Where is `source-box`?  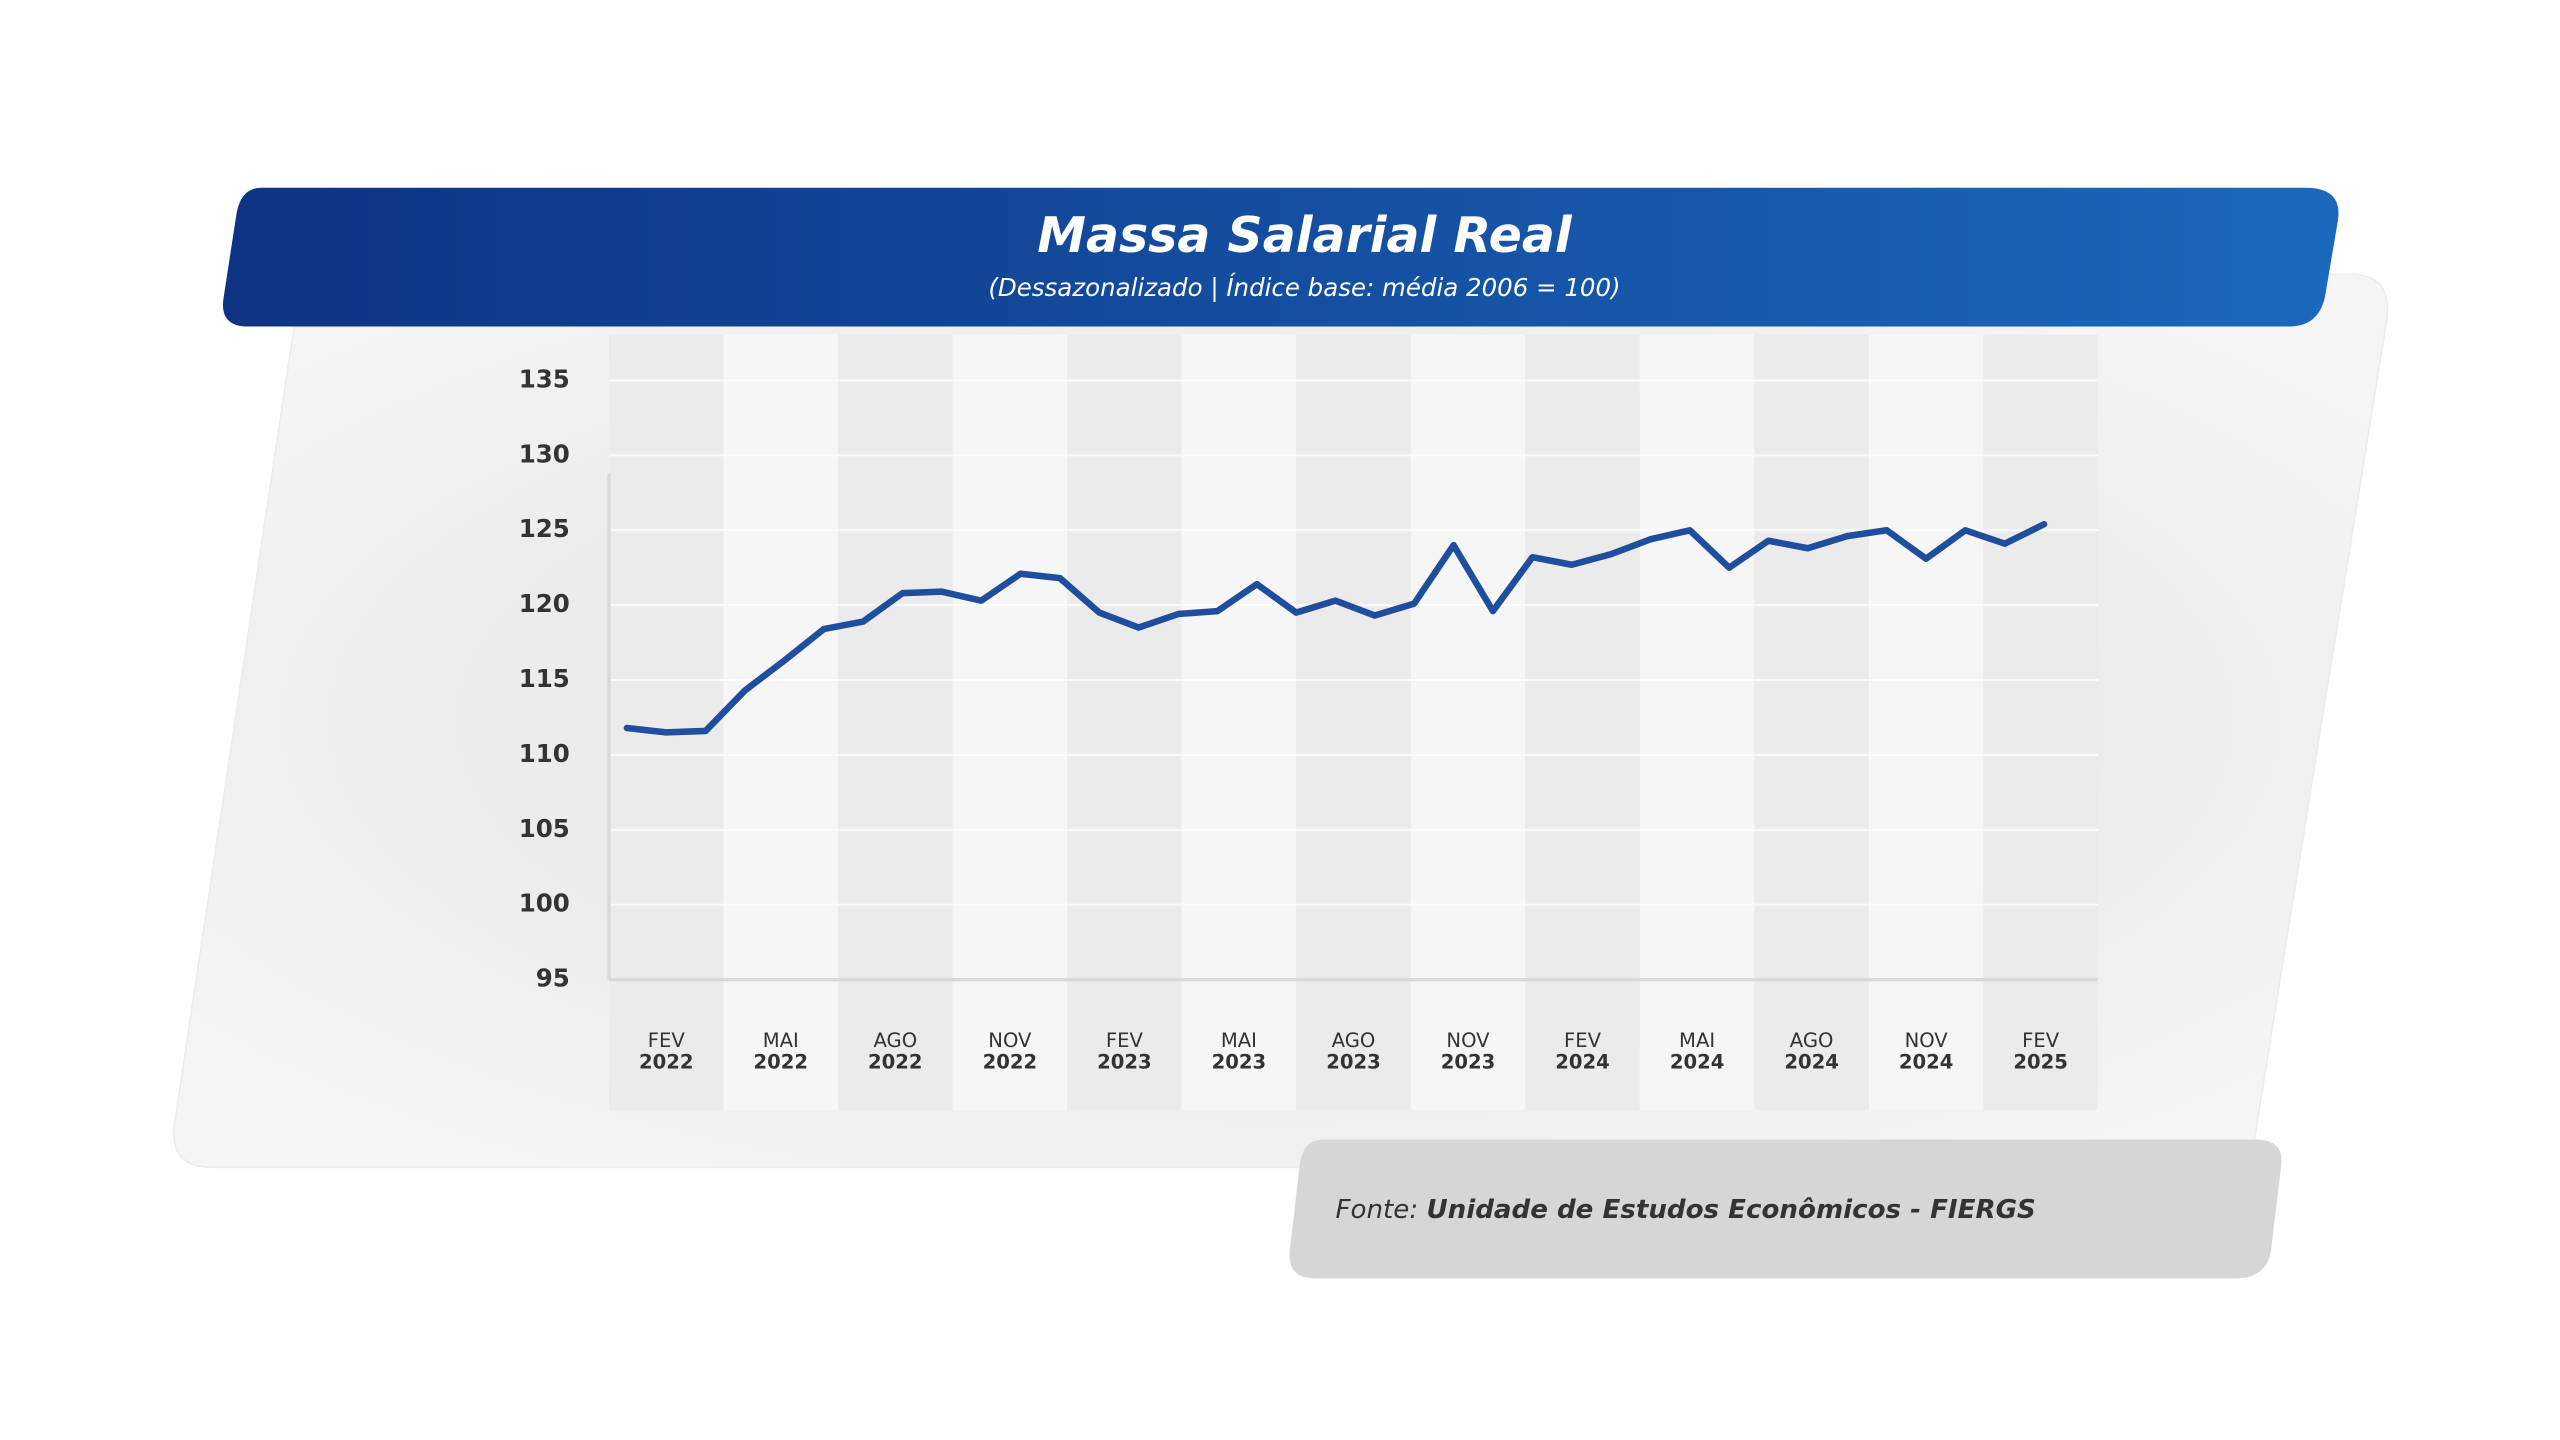
source-box is located at coordinates (1785, 1209).